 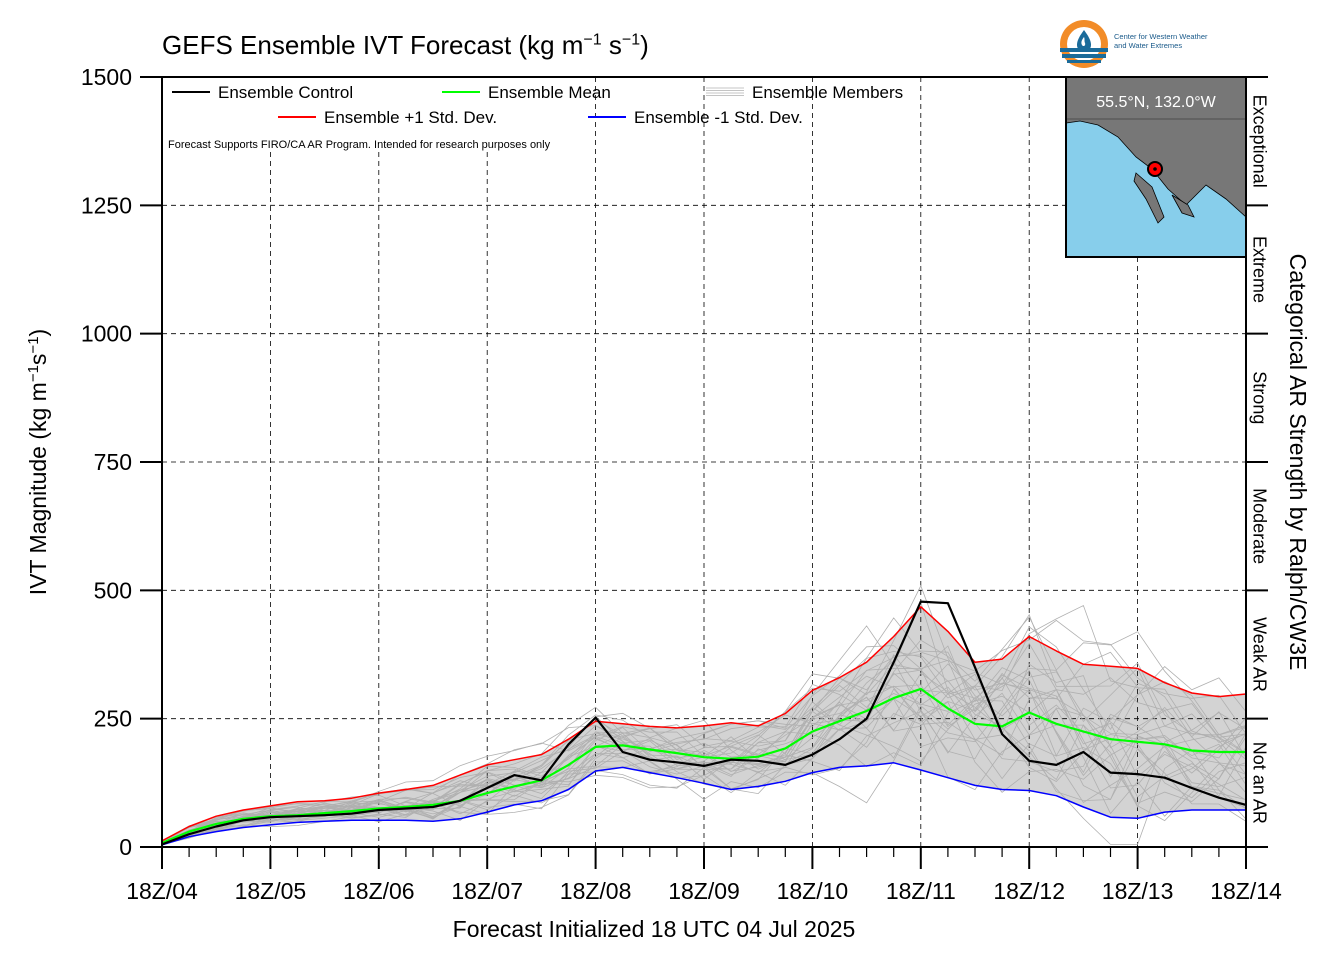 I want to click on map-frame, so click(x=1156, y=167).